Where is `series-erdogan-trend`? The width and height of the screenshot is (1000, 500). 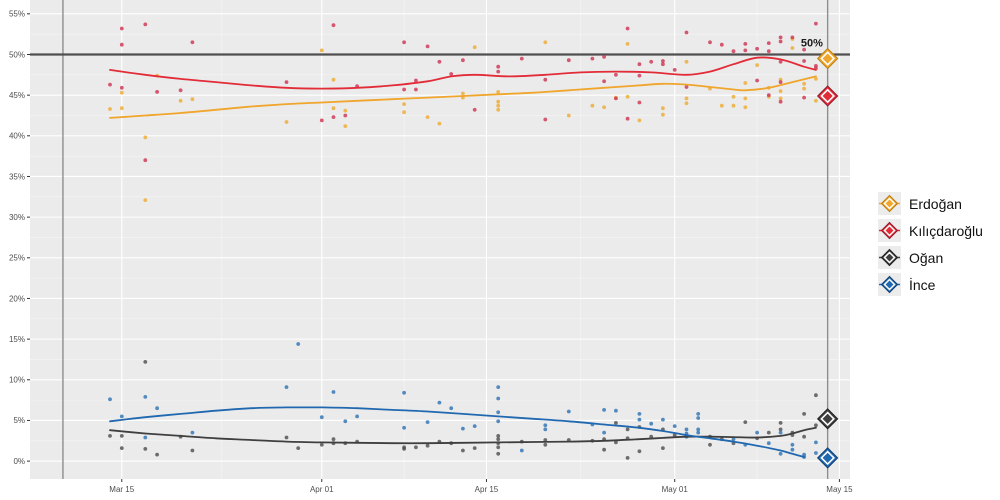
series-erdogan-trend is located at coordinates (463, 97).